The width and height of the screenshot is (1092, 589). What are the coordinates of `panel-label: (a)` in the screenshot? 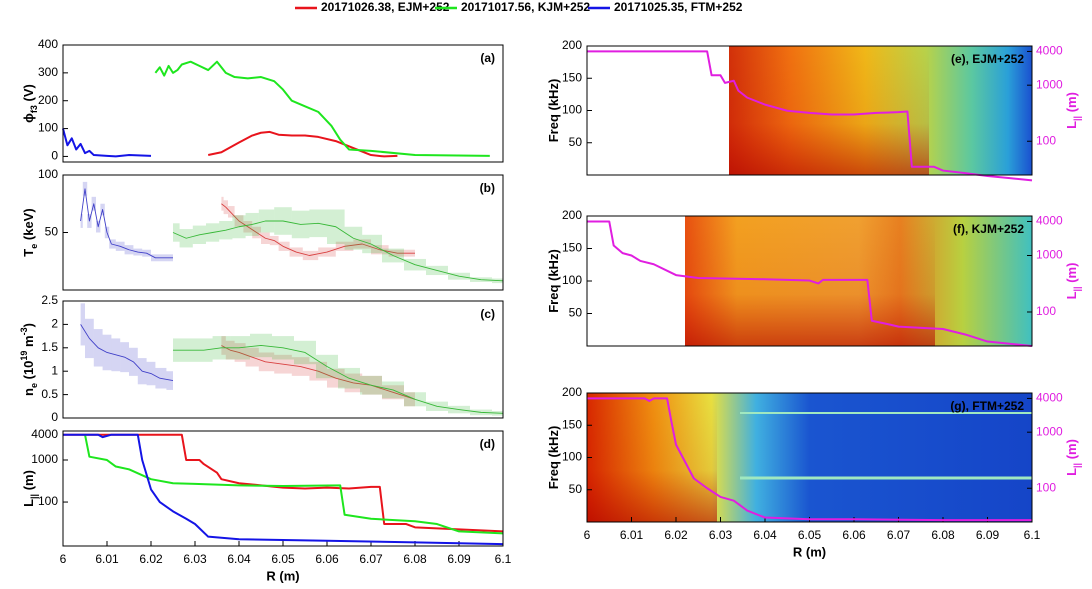 It's located at (487, 58).